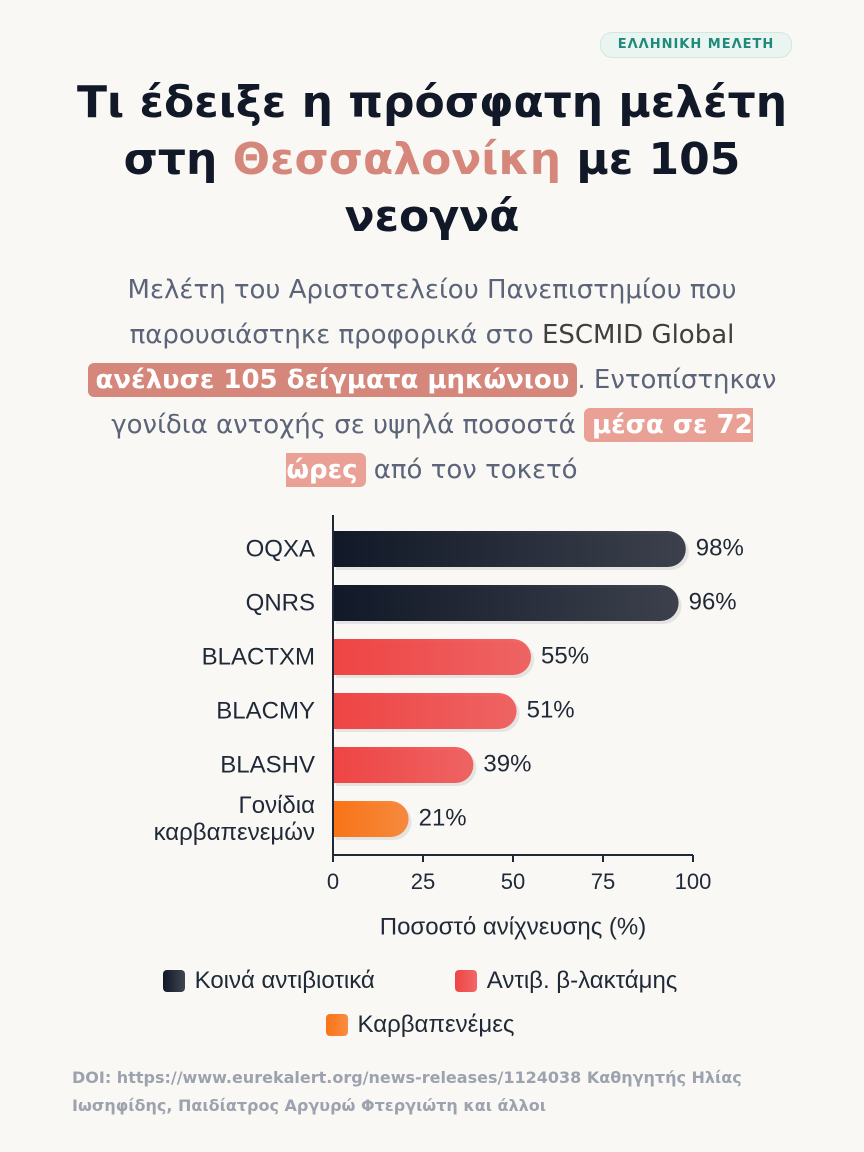  What do you see at coordinates (513, 926) in the screenshot?
I see `x-axis-label: Ποσοστό ανίχνευσης (%)` at bounding box center [513, 926].